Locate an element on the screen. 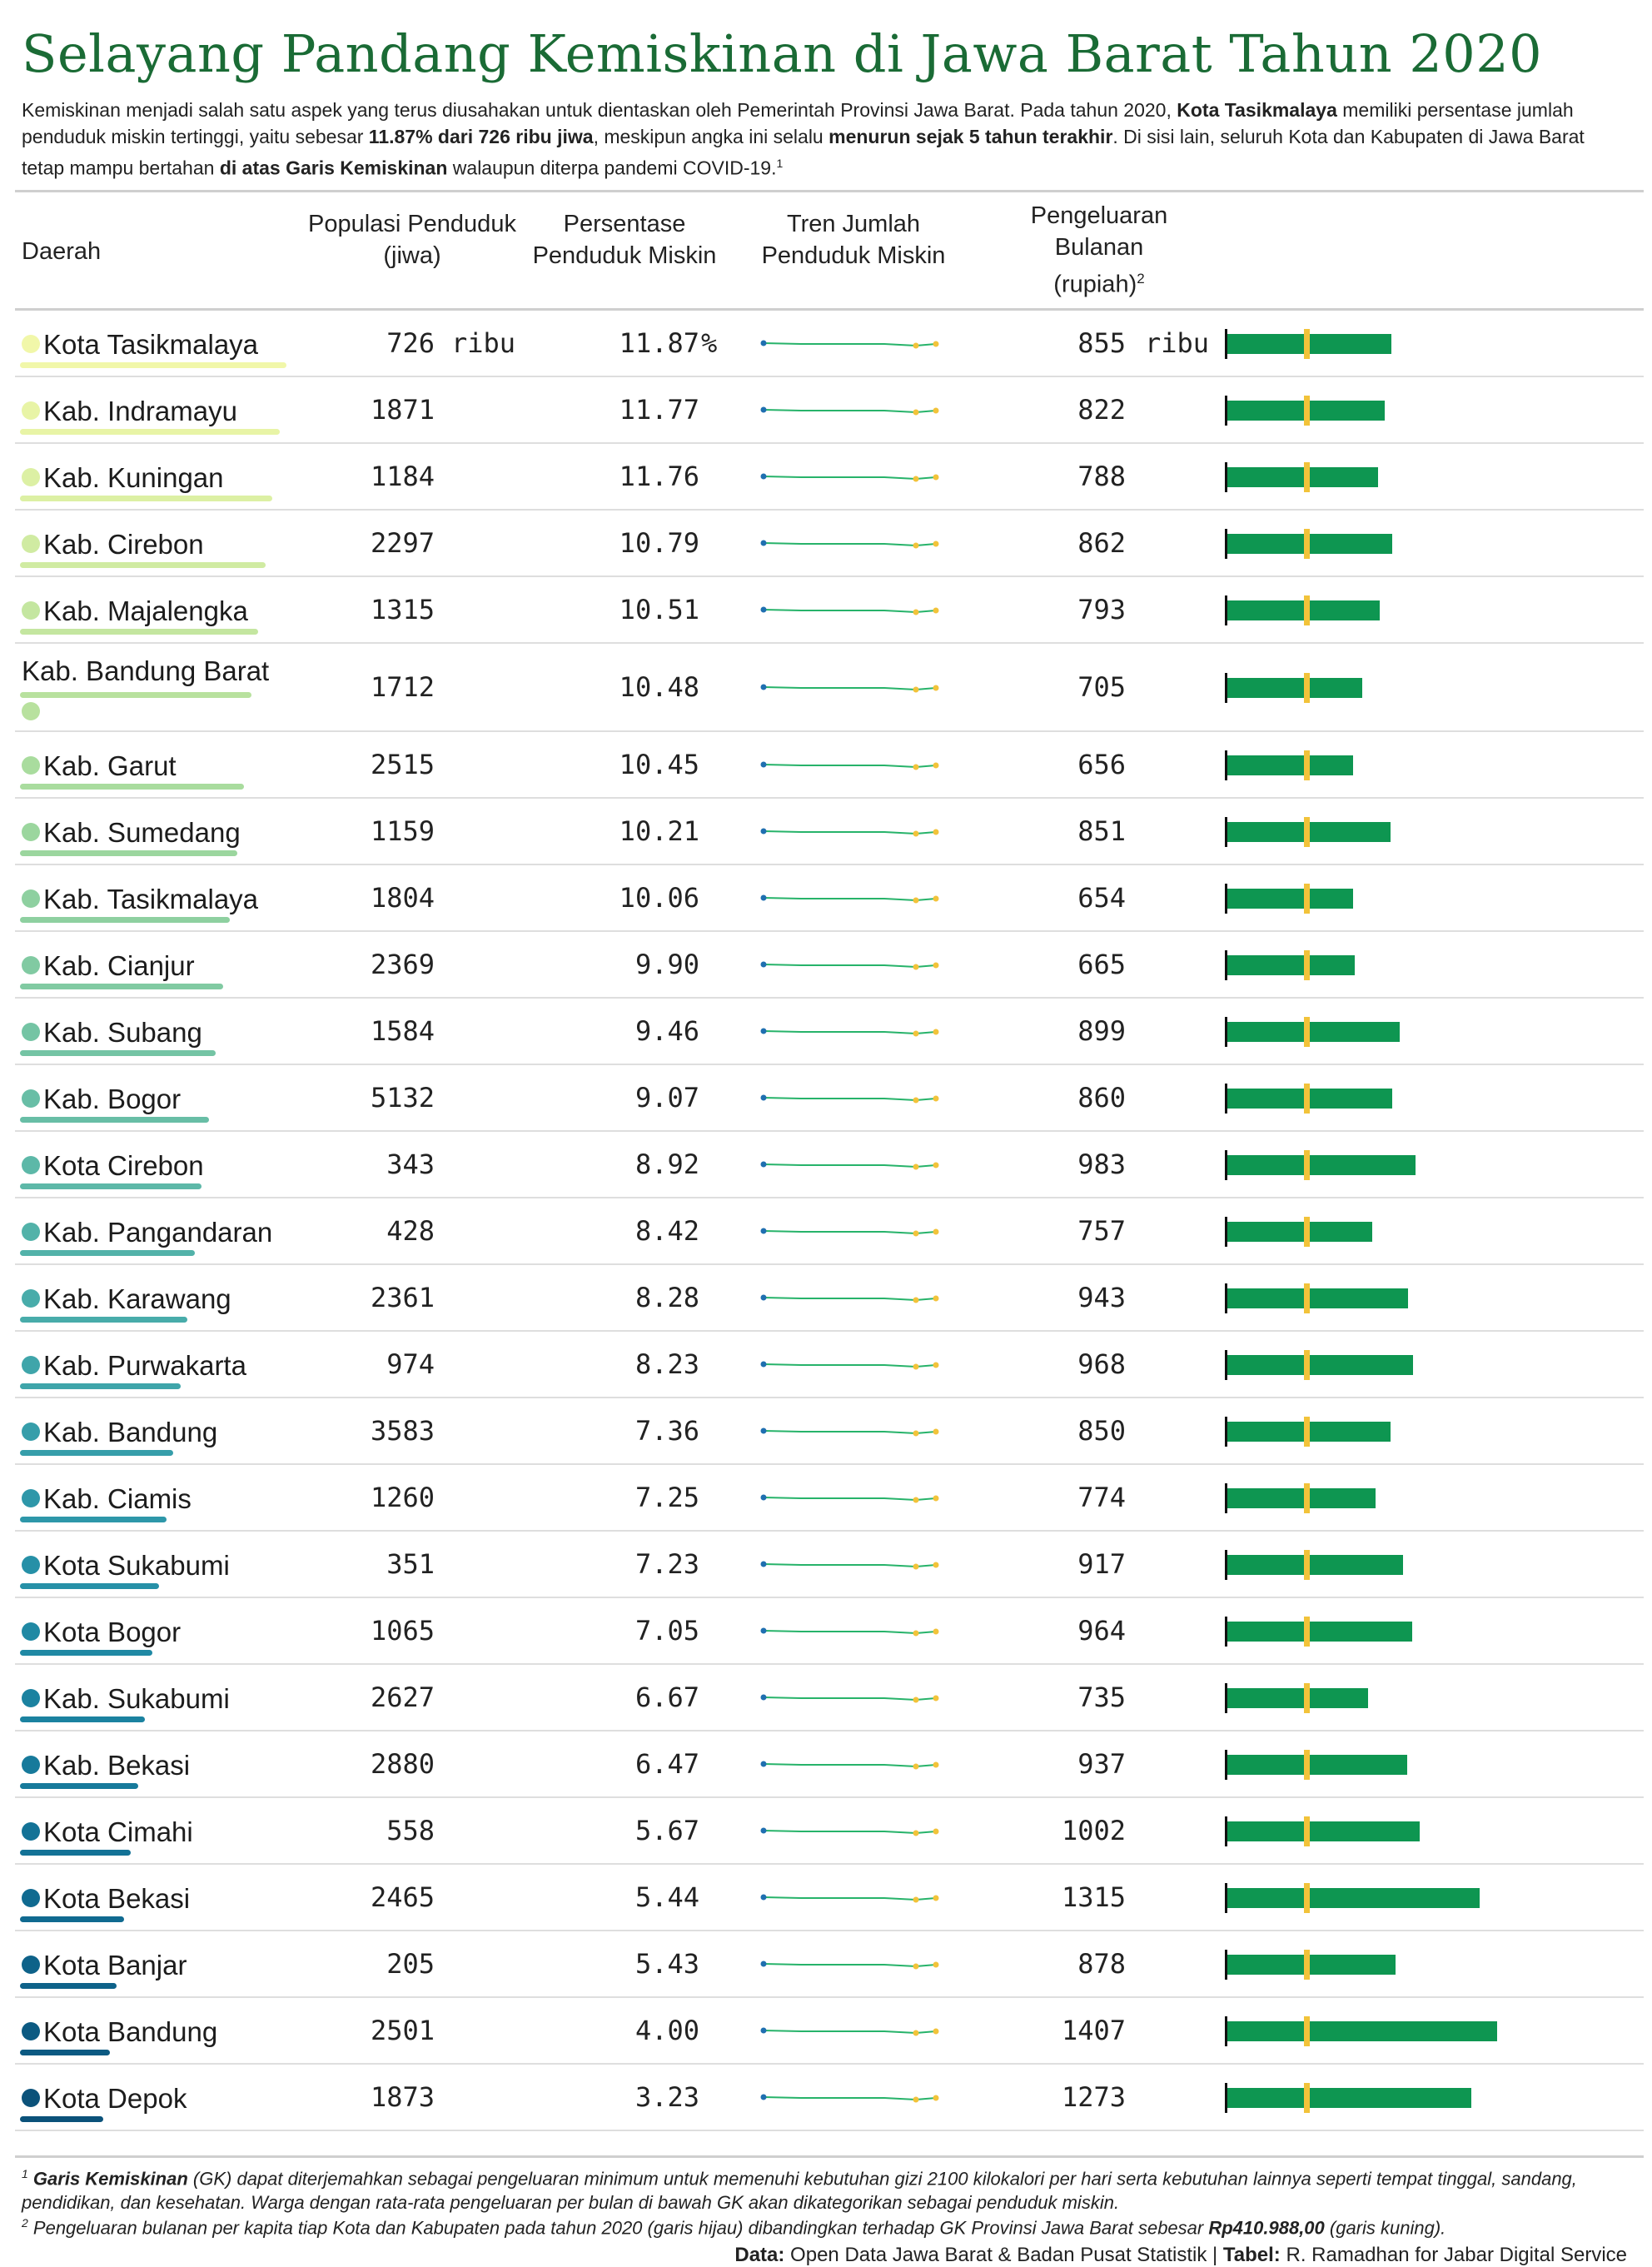 The height and width of the screenshot is (2267, 1652). population-value: 205 is located at coordinates (410, 1964).